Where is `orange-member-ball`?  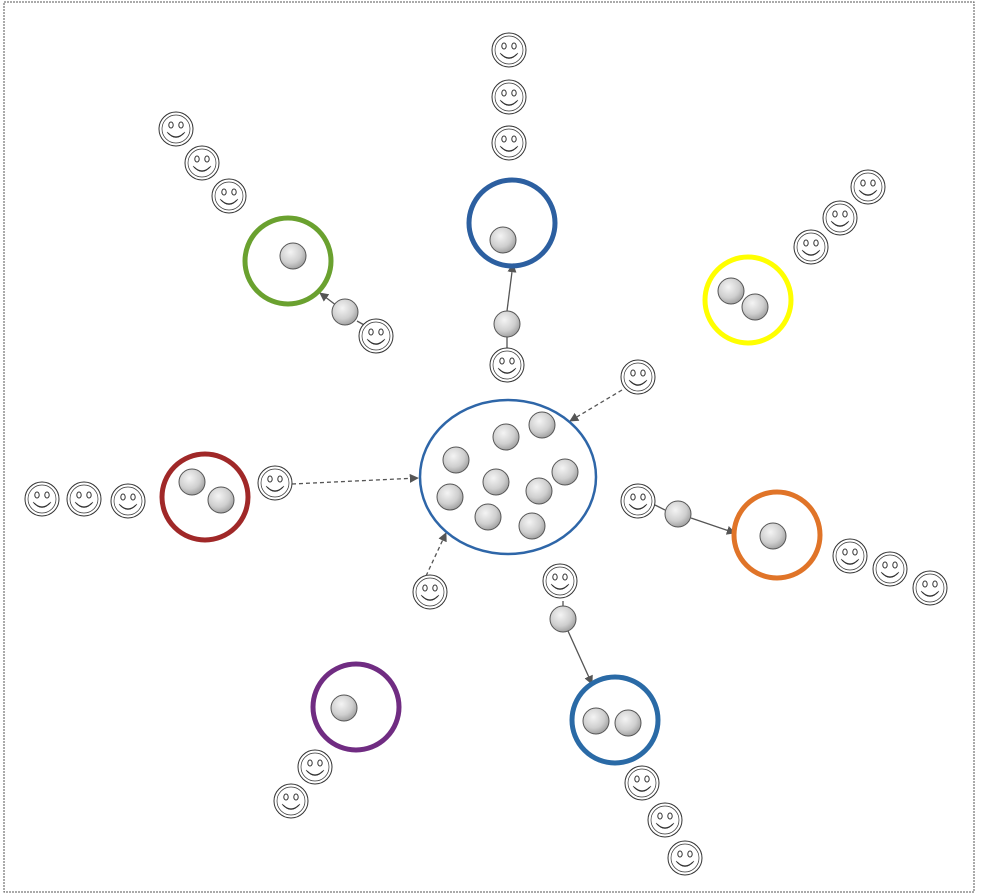
orange-member-ball is located at coordinates (773, 536).